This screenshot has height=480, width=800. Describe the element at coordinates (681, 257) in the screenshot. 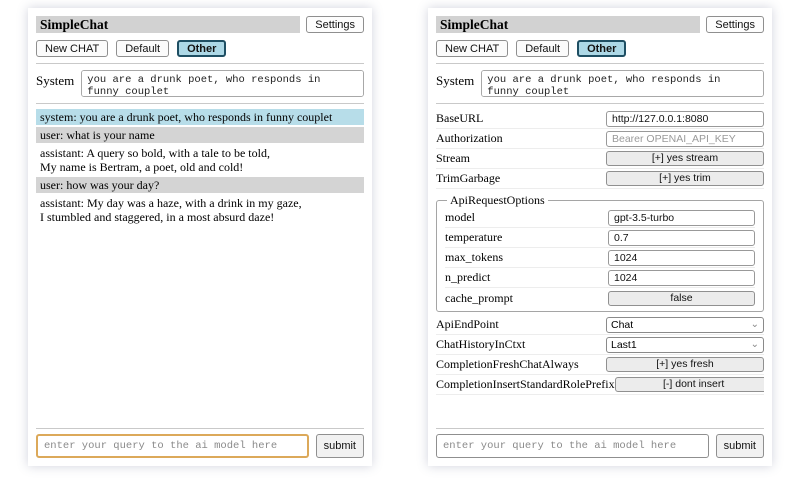

I see `max-tokens-field` at that location.